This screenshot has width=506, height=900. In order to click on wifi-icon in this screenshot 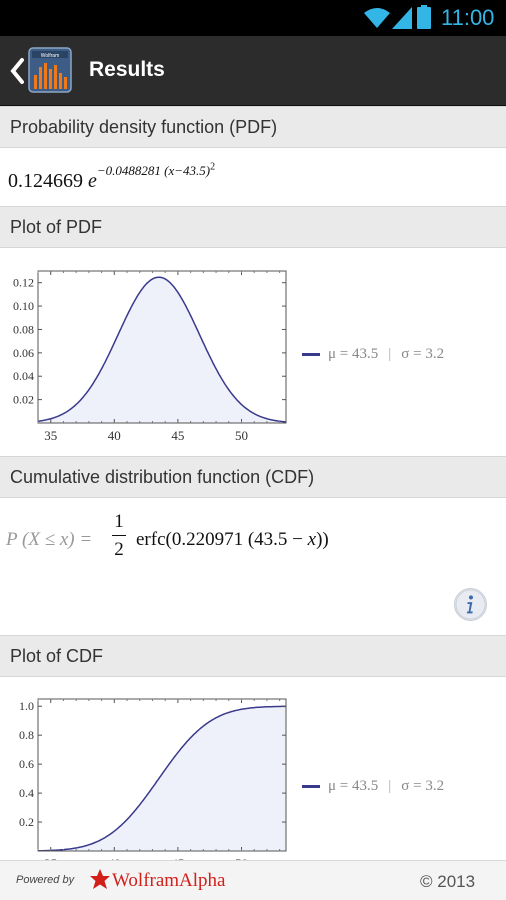, I will do `click(377, 18)`.